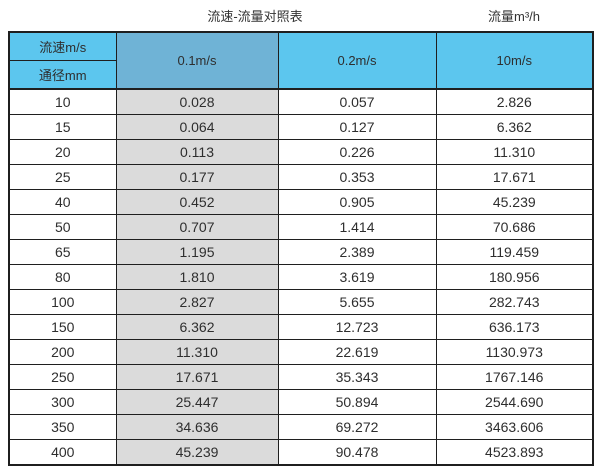 Image resolution: width=600 pixels, height=466 pixels. I want to click on flow-value-cell: 90.478, so click(357, 452).